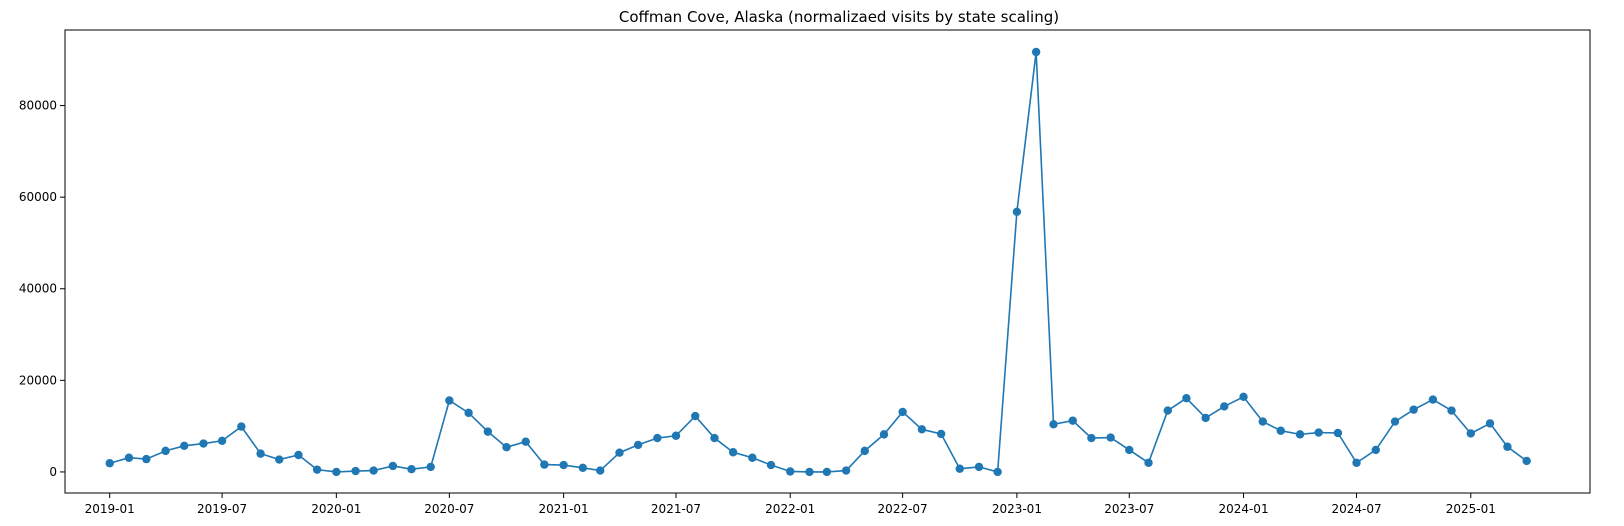 Image resolution: width=1624 pixels, height=526 pixels. I want to click on x-tick-label: 2022-07, so click(903, 509).